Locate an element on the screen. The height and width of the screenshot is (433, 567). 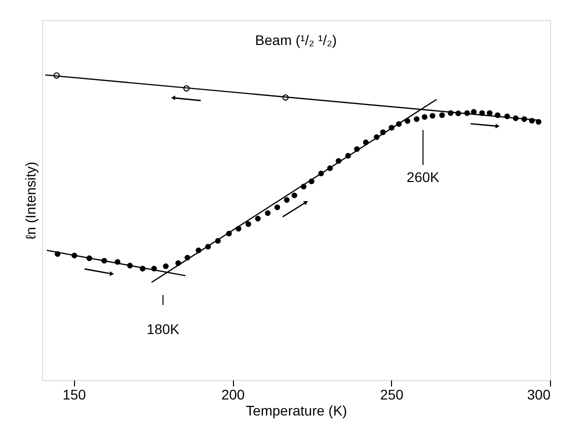
x-tick-label: 300 is located at coordinates (539, 394).